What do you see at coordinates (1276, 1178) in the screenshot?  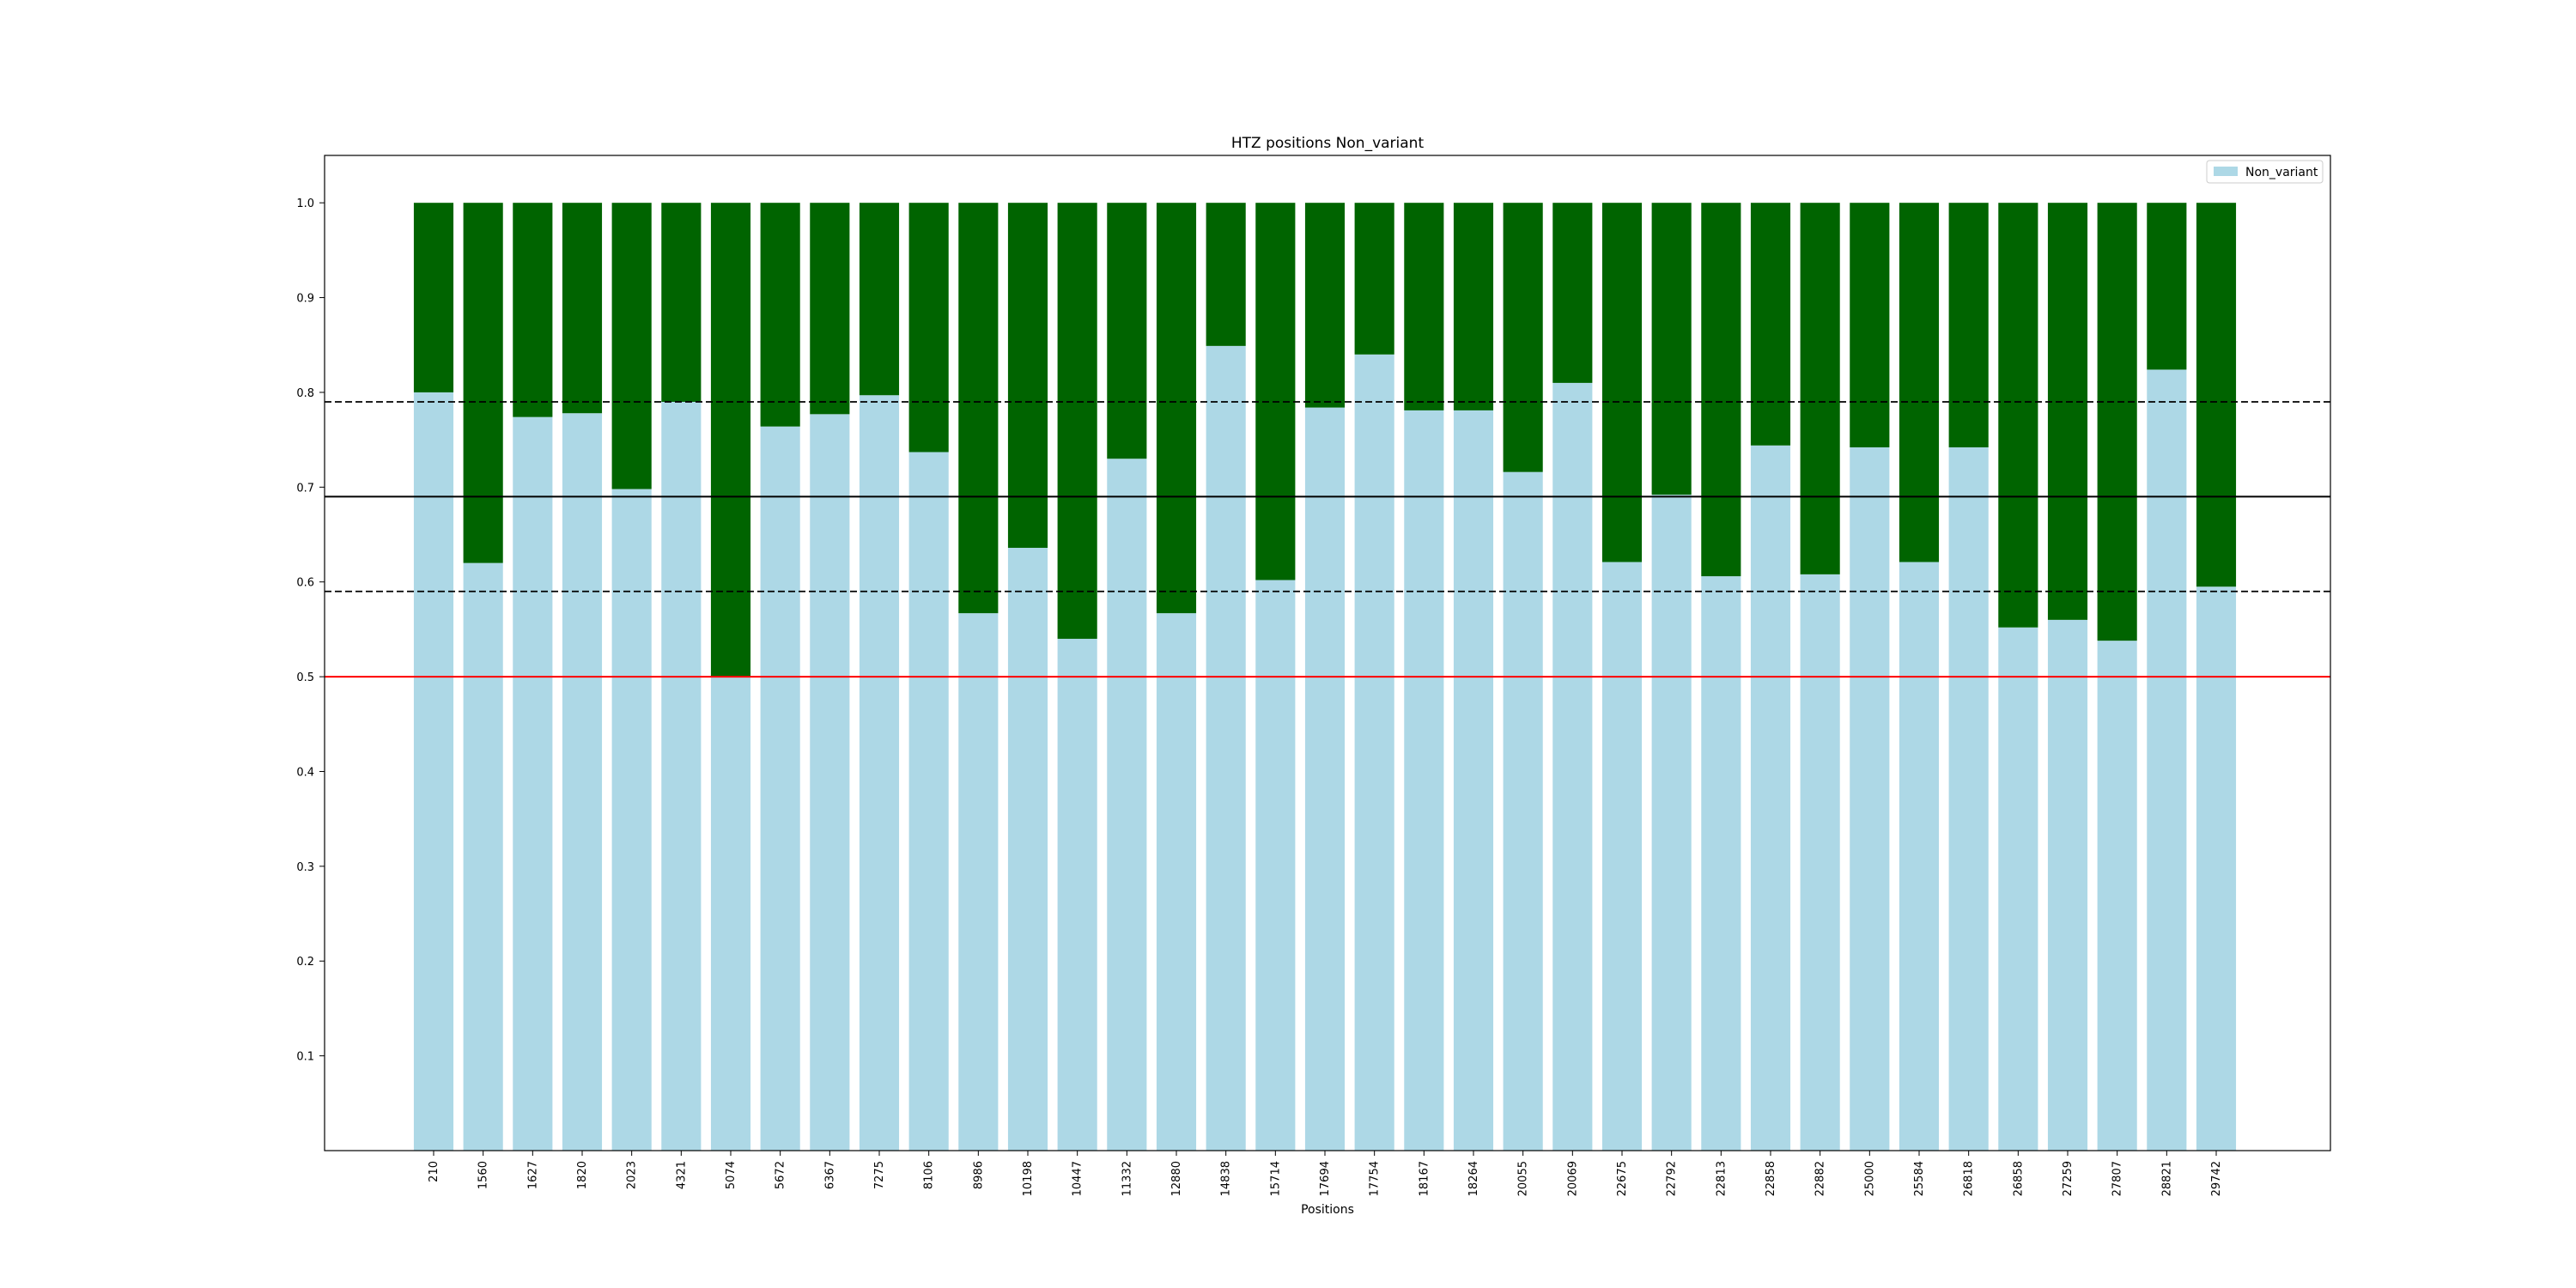 I see `x-tick-label: 15714` at bounding box center [1276, 1178].